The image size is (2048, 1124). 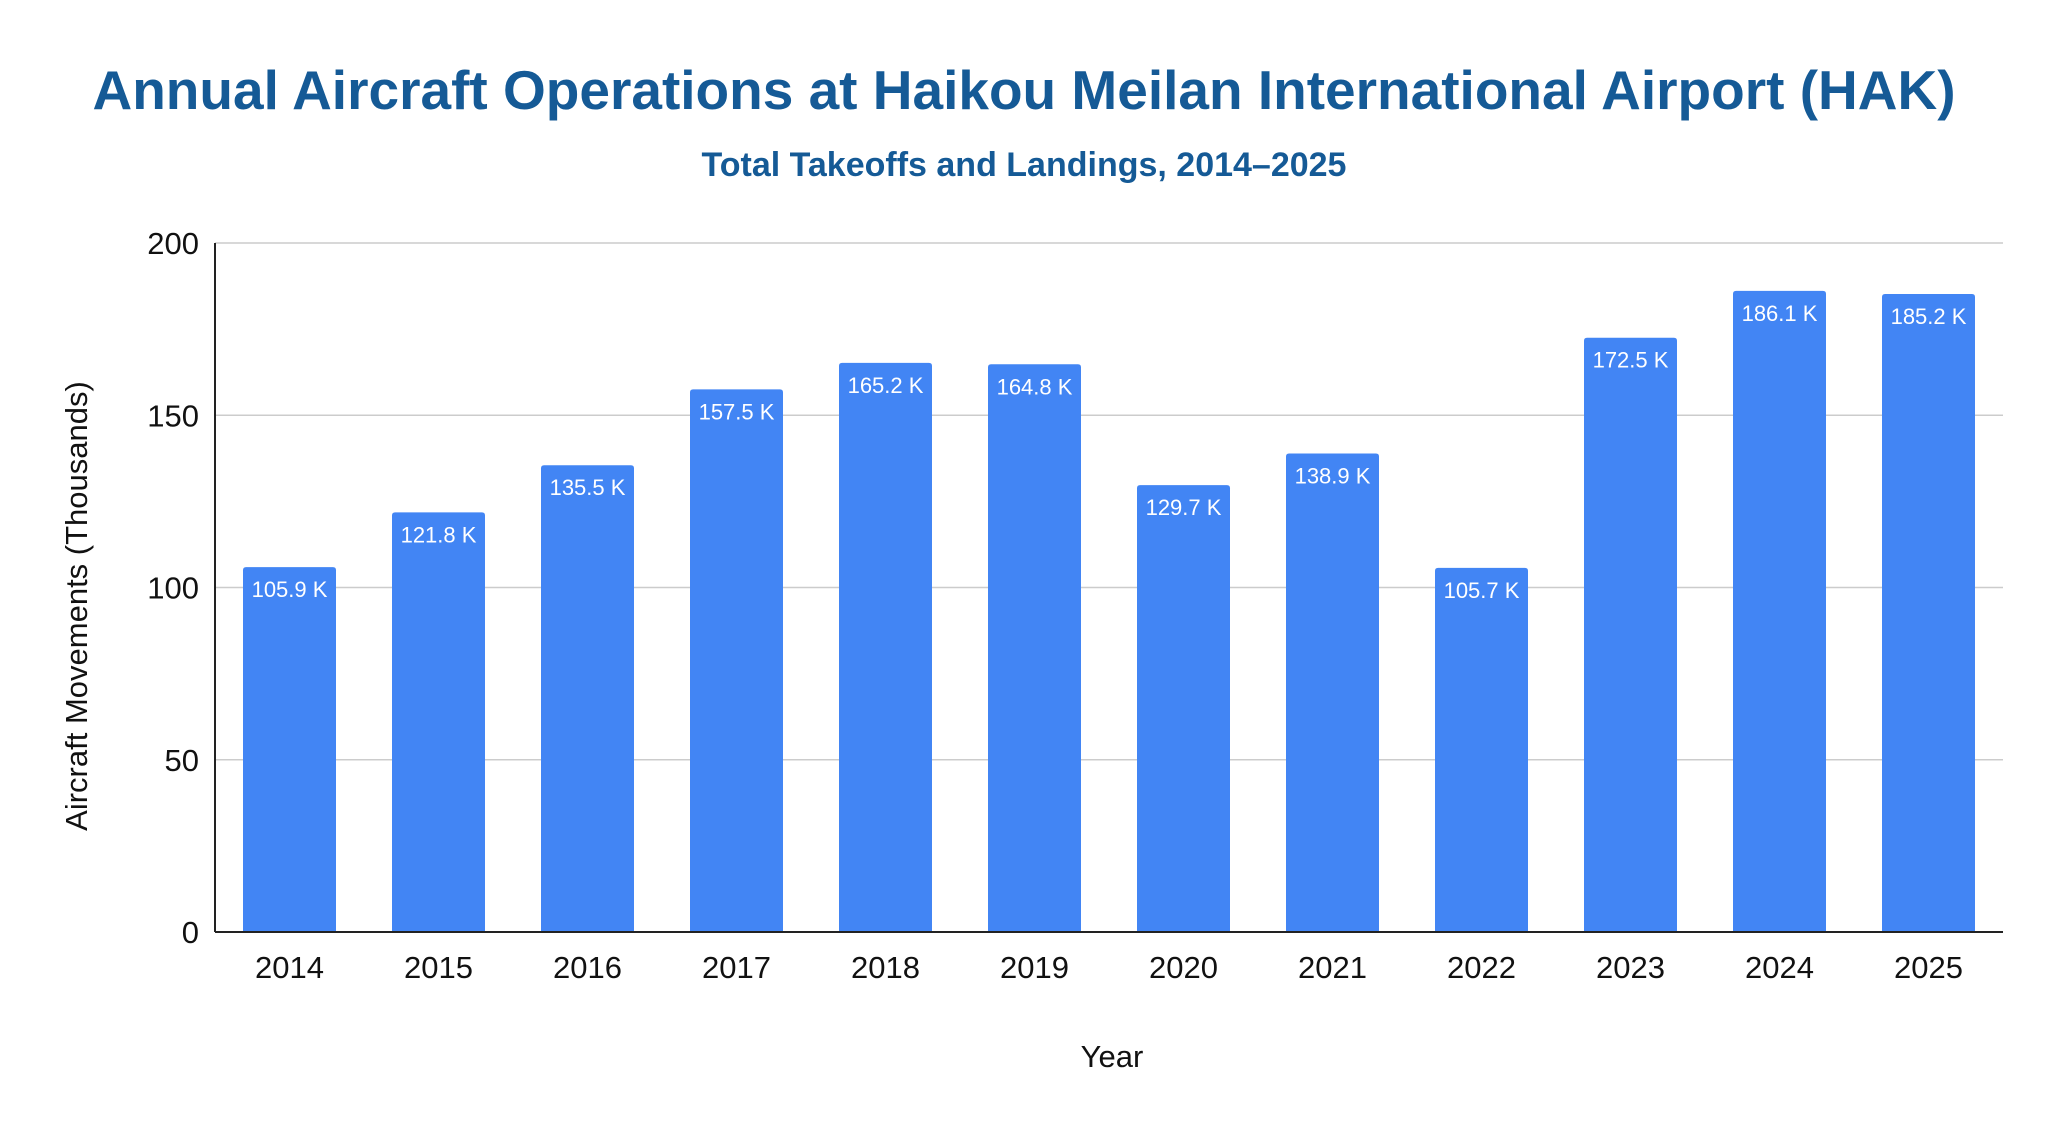 What do you see at coordinates (1779, 967) in the screenshot?
I see `x-tick-label-2024: 2024` at bounding box center [1779, 967].